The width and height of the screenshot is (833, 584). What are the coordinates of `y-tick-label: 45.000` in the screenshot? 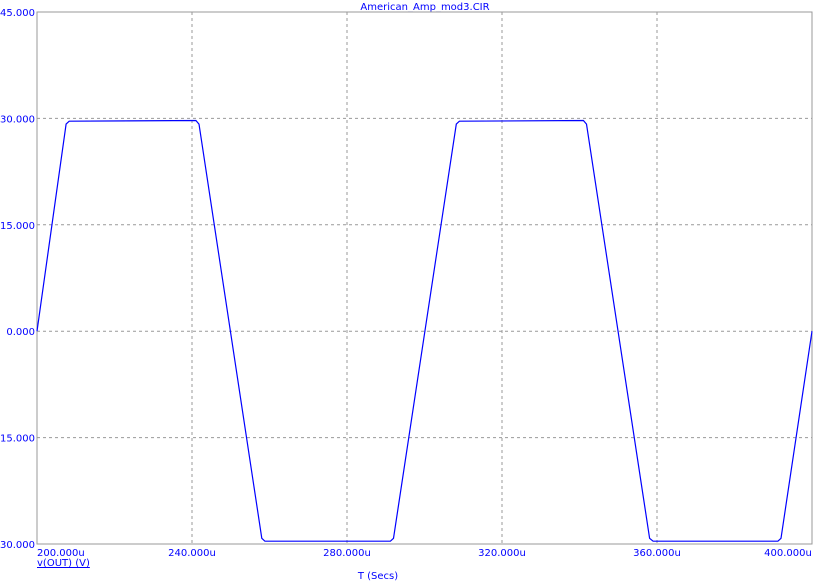 It's located at (17, 13).